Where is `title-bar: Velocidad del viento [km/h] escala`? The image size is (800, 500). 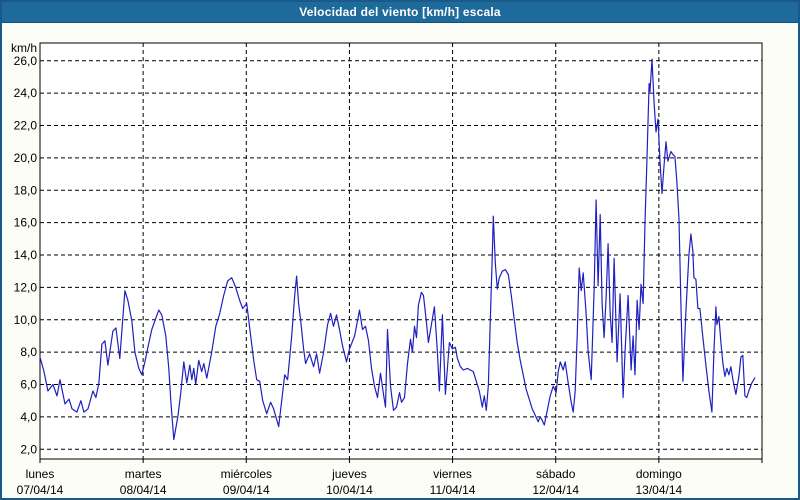 title-bar: Velocidad del viento [km/h] escala is located at coordinates (400, 12).